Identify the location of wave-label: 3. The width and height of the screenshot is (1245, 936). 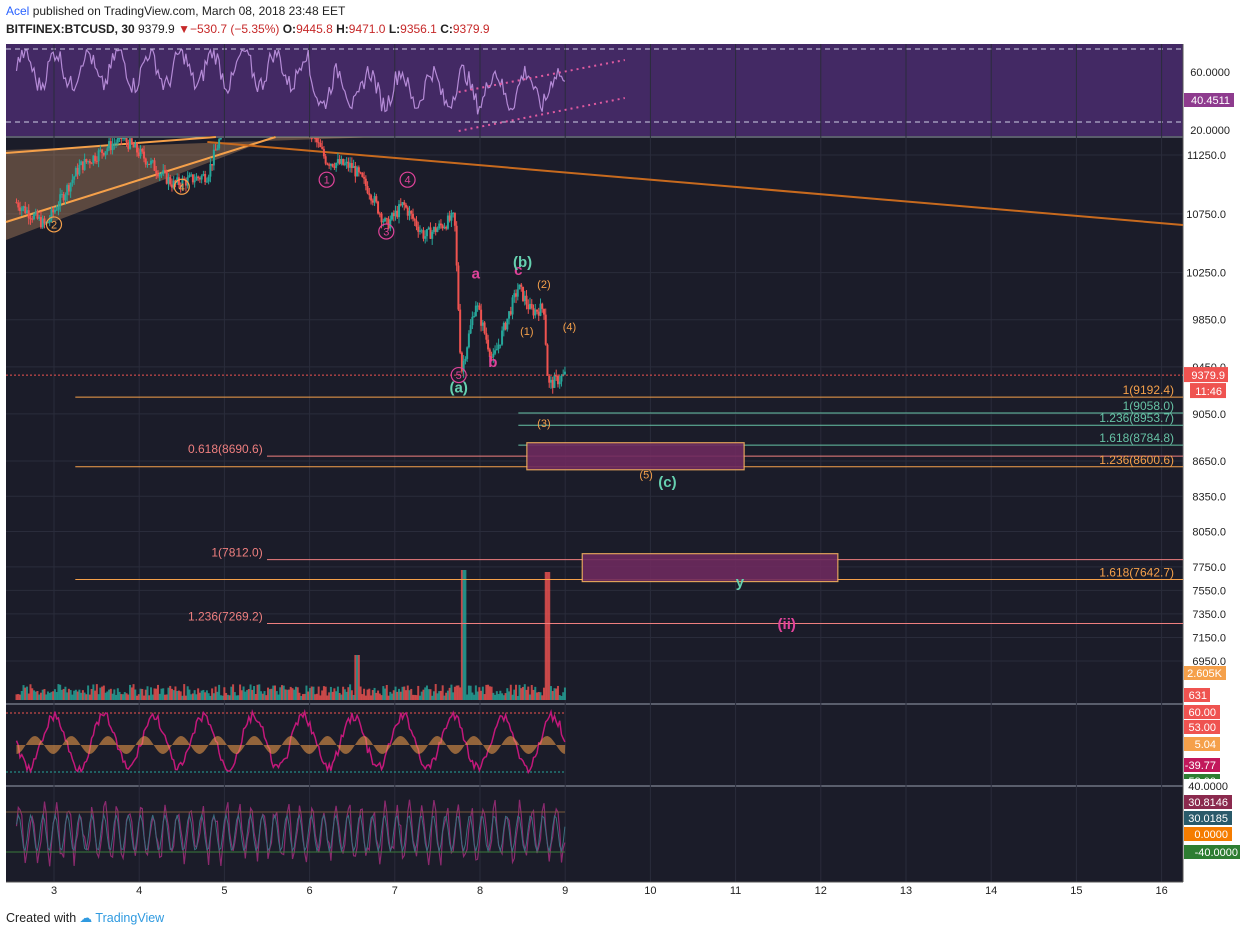
(386, 232).